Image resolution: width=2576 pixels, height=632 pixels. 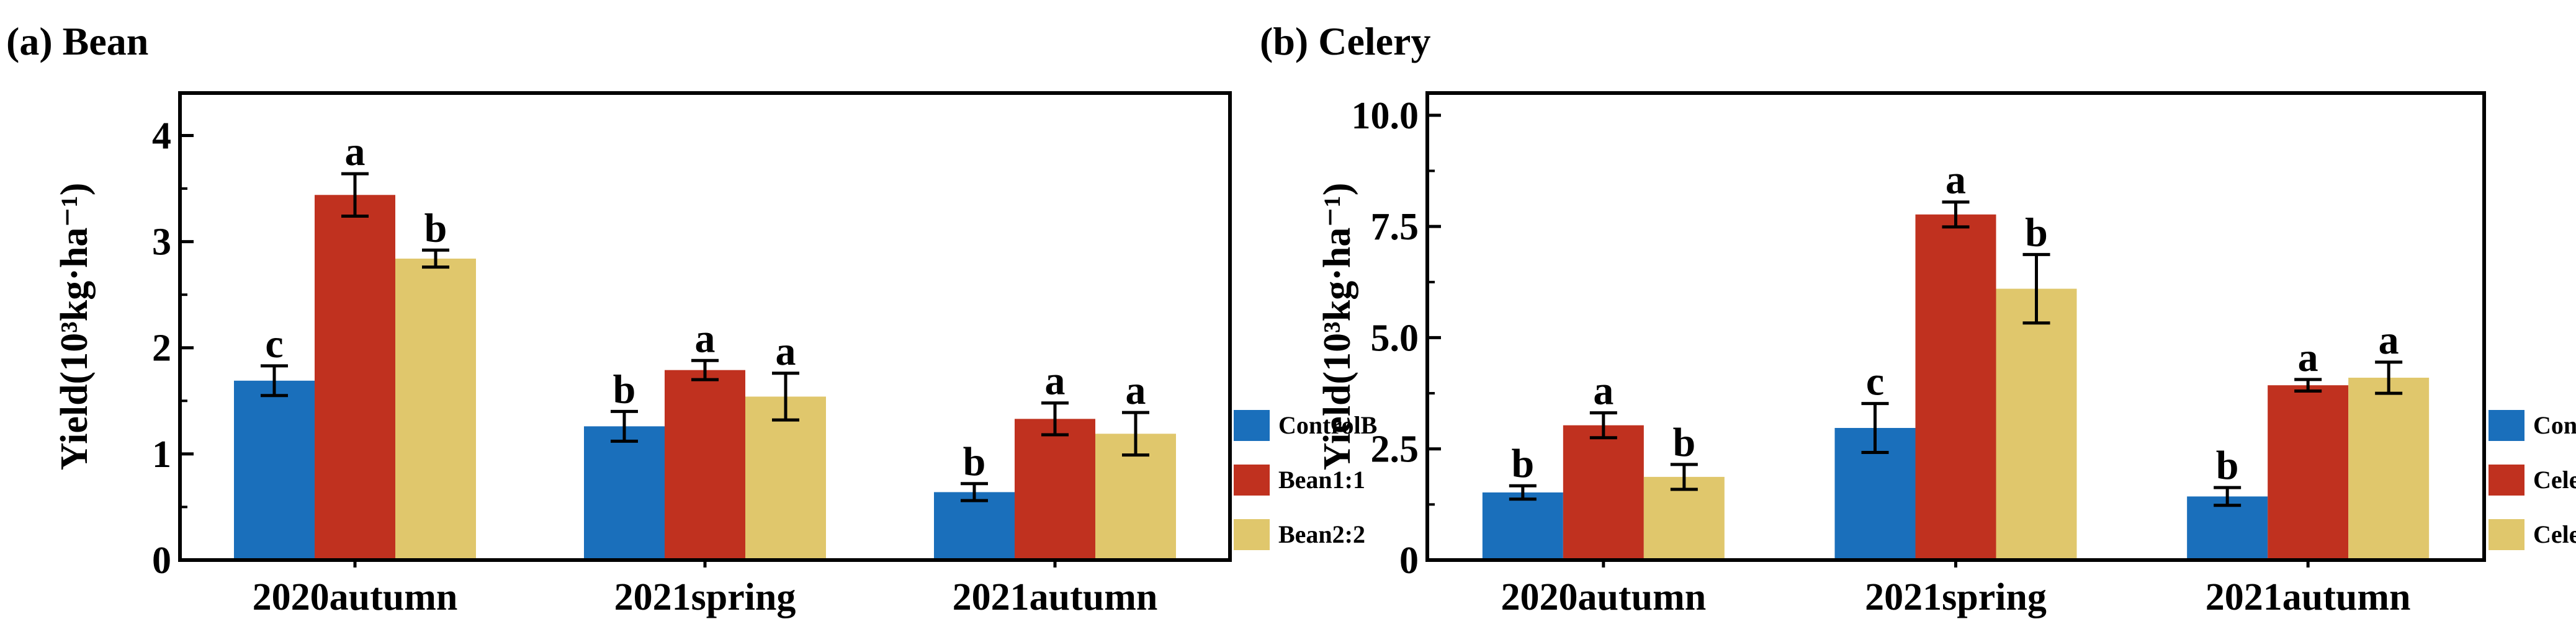 What do you see at coordinates (1327, 425) in the screenshot?
I see `legend-label: ControlB` at bounding box center [1327, 425].